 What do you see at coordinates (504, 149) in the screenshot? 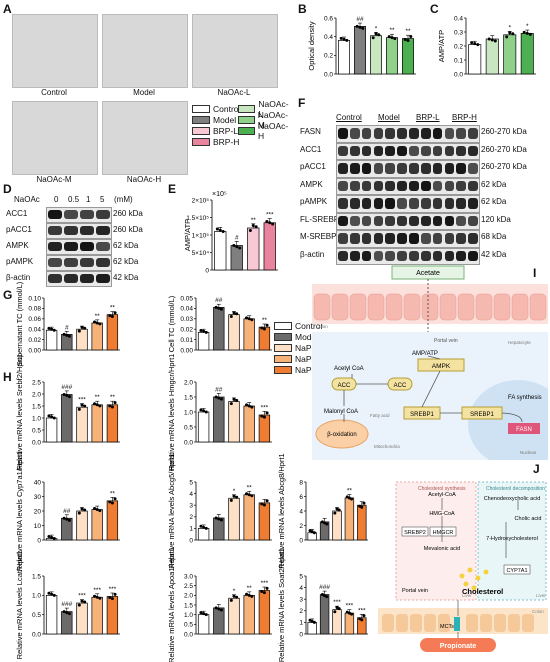
I see `blot-f-band-kda: 260-270 kDa` at bounding box center [504, 149].